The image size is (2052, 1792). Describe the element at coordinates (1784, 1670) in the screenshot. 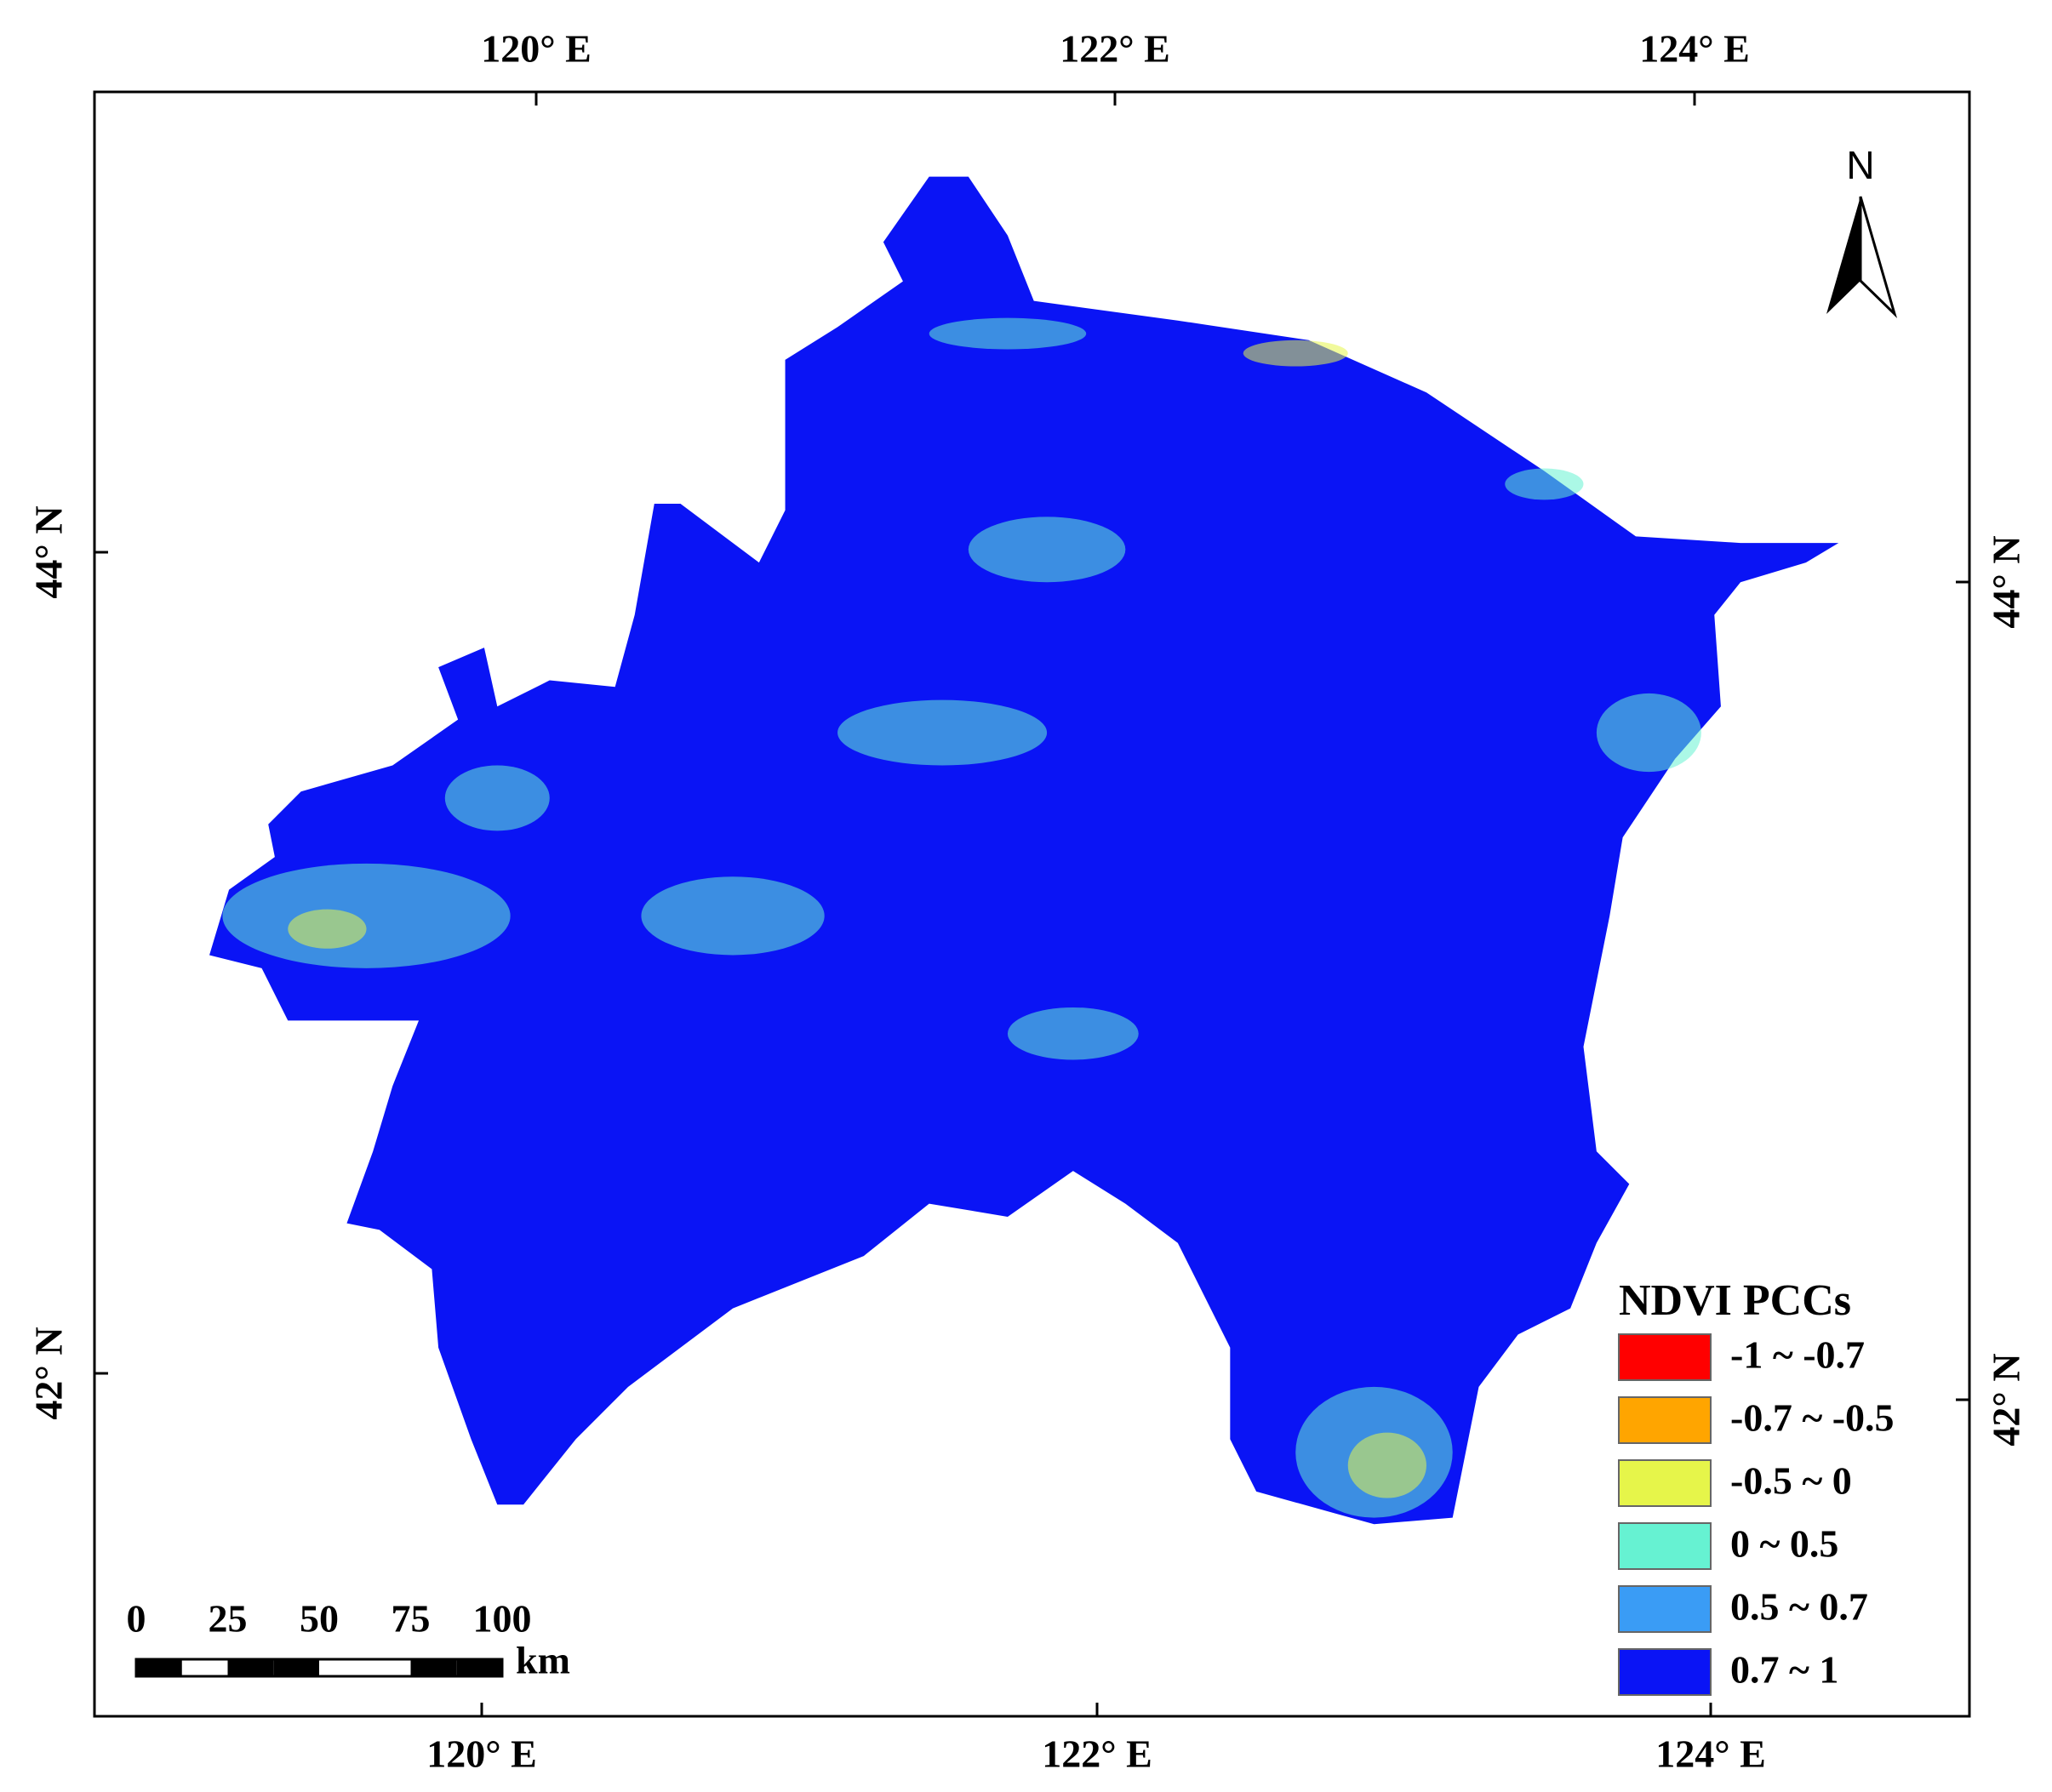

I see `legend-label: 0.7 ~ 1` at that location.